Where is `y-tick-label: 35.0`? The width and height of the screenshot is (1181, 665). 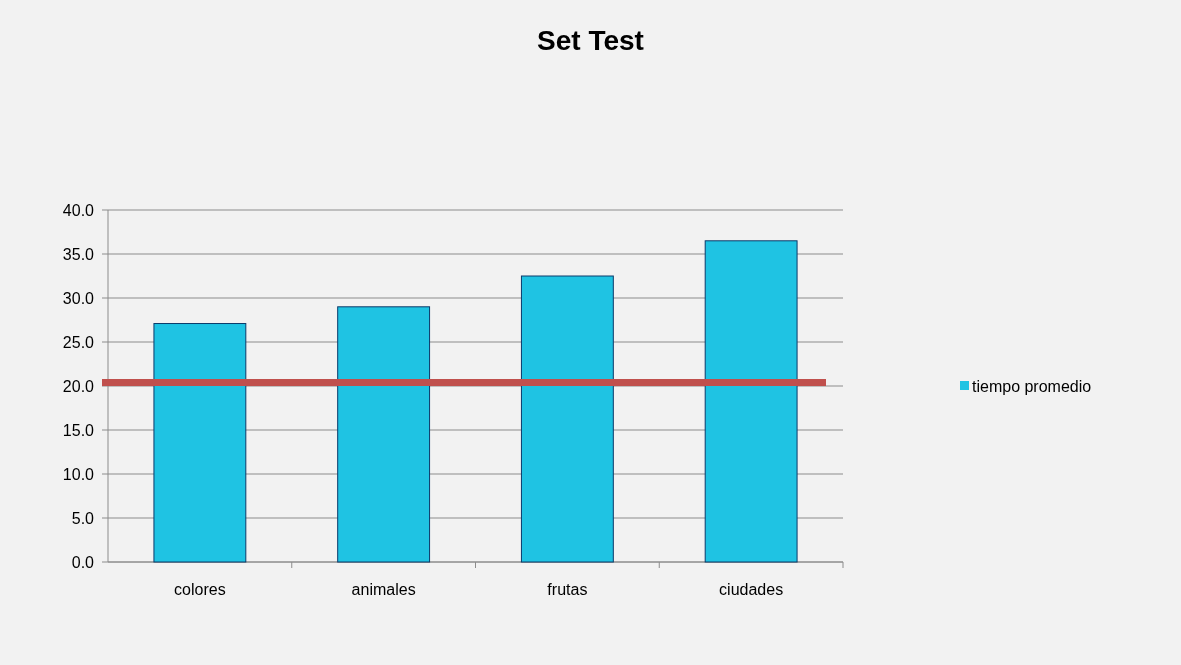 y-tick-label: 35.0 is located at coordinates (78, 254).